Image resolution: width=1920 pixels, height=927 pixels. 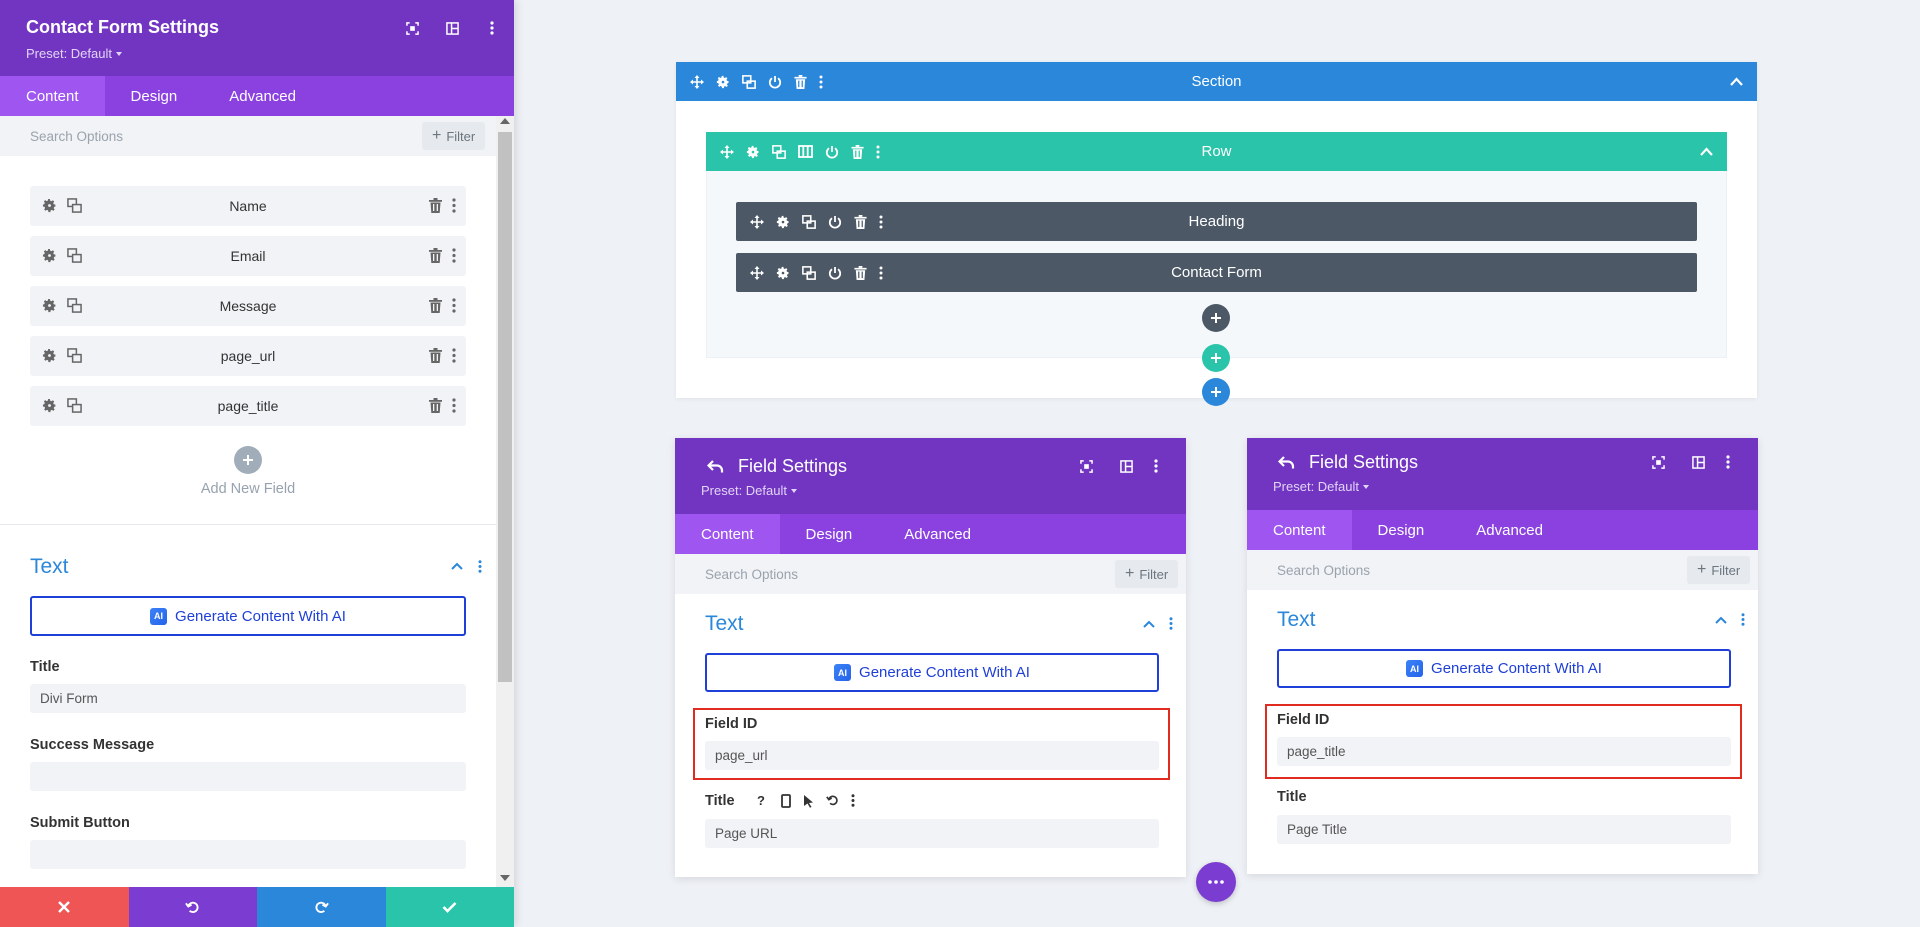 I want to click on undo-button, so click(x=192, y=907).